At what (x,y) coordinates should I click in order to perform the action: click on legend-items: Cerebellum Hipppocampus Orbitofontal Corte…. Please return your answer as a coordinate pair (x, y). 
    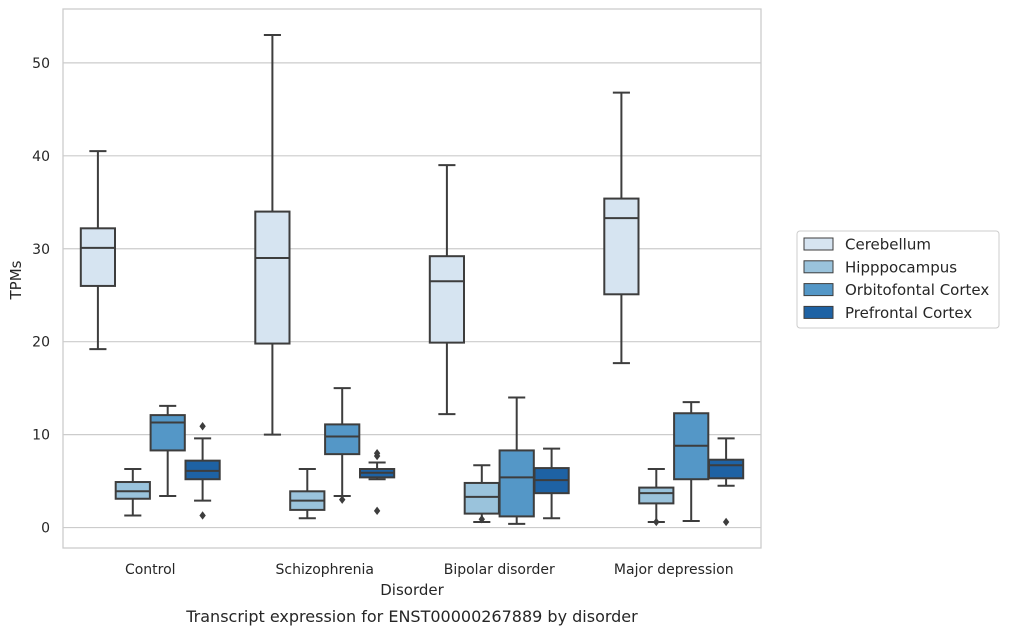
    Looking at the image, I should click on (896, 279).